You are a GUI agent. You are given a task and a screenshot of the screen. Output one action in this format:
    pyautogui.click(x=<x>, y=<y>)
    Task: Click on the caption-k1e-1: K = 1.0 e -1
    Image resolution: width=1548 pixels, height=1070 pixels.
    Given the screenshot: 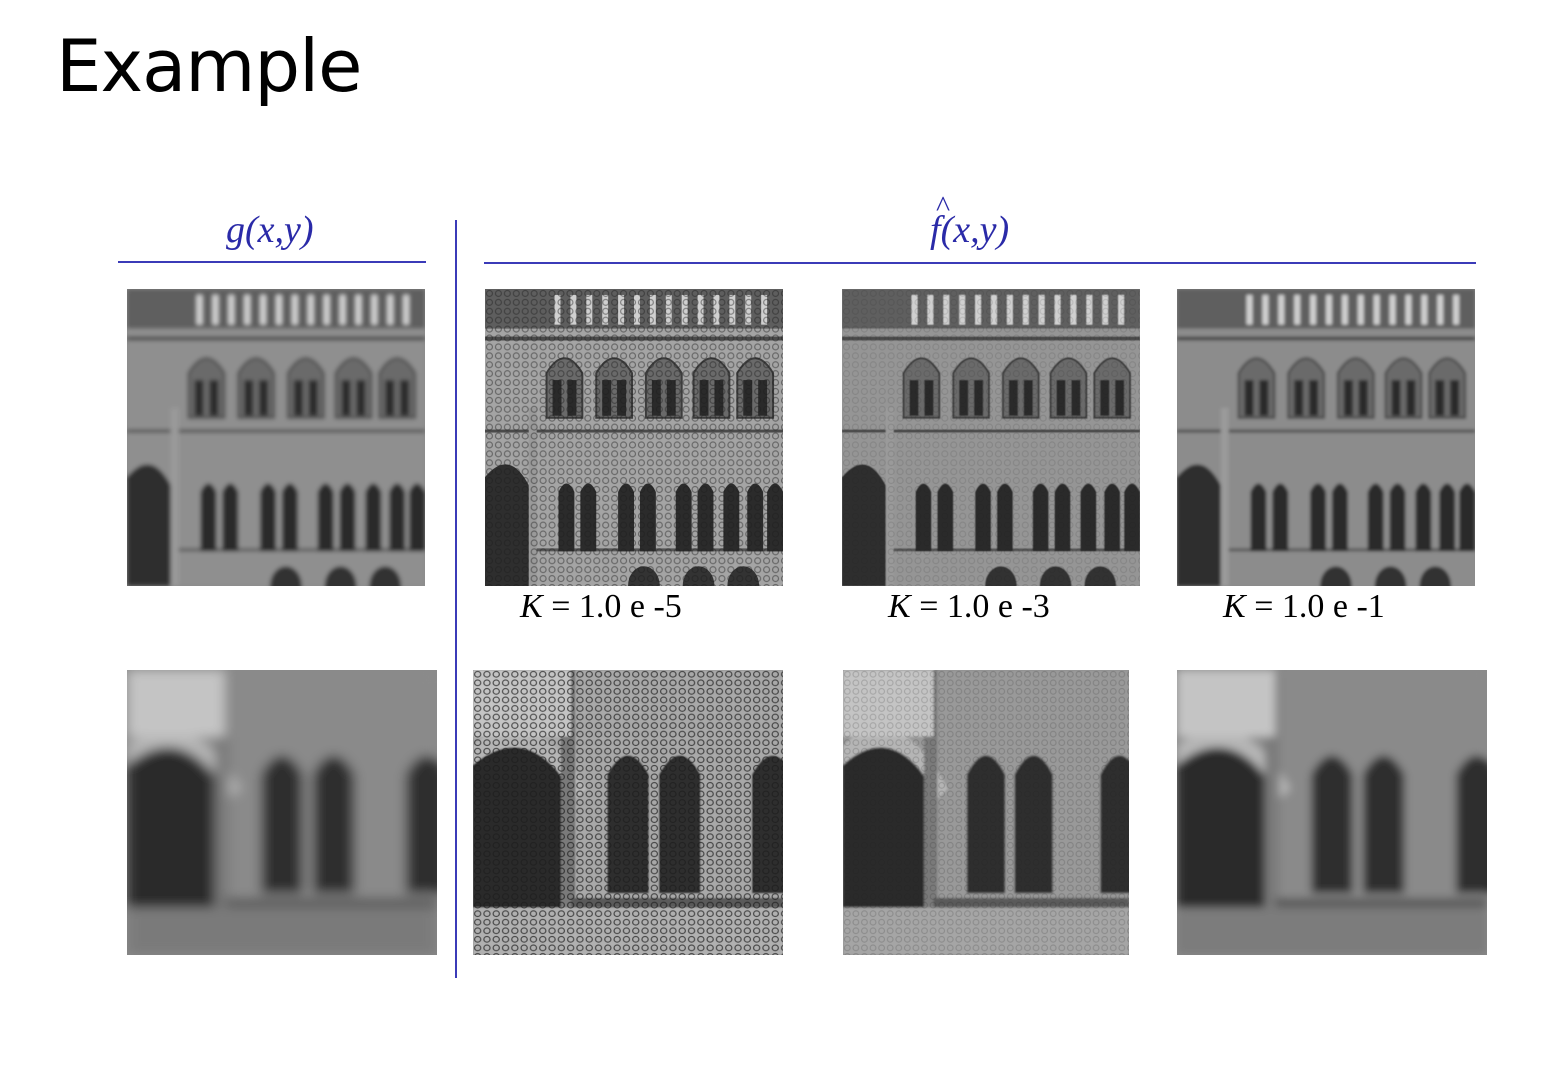 What is the action you would take?
    pyautogui.click(x=1304, y=607)
    